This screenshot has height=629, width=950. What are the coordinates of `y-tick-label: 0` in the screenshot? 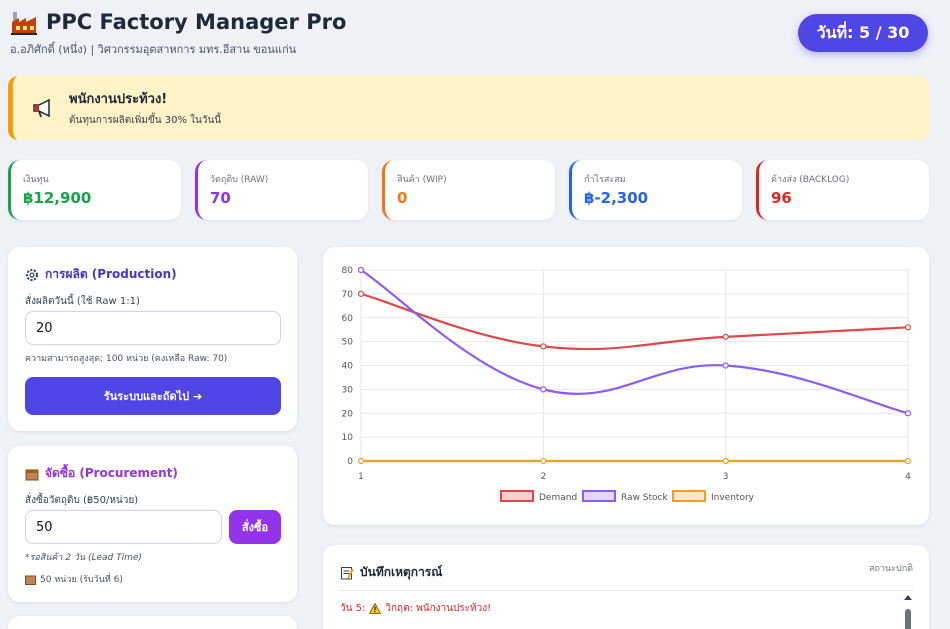 It's located at (350, 462).